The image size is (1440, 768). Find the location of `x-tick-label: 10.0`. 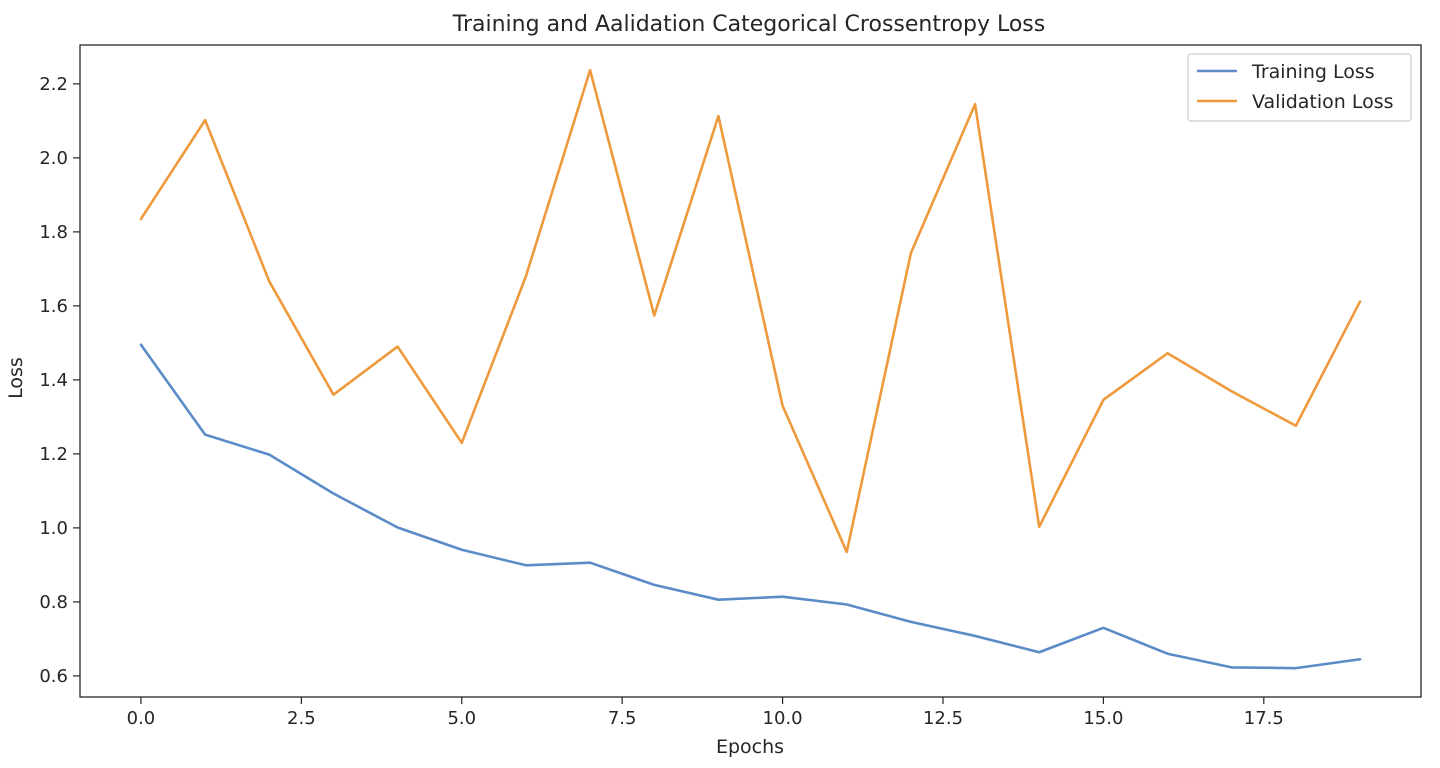

x-tick-label: 10.0 is located at coordinates (783, 718).